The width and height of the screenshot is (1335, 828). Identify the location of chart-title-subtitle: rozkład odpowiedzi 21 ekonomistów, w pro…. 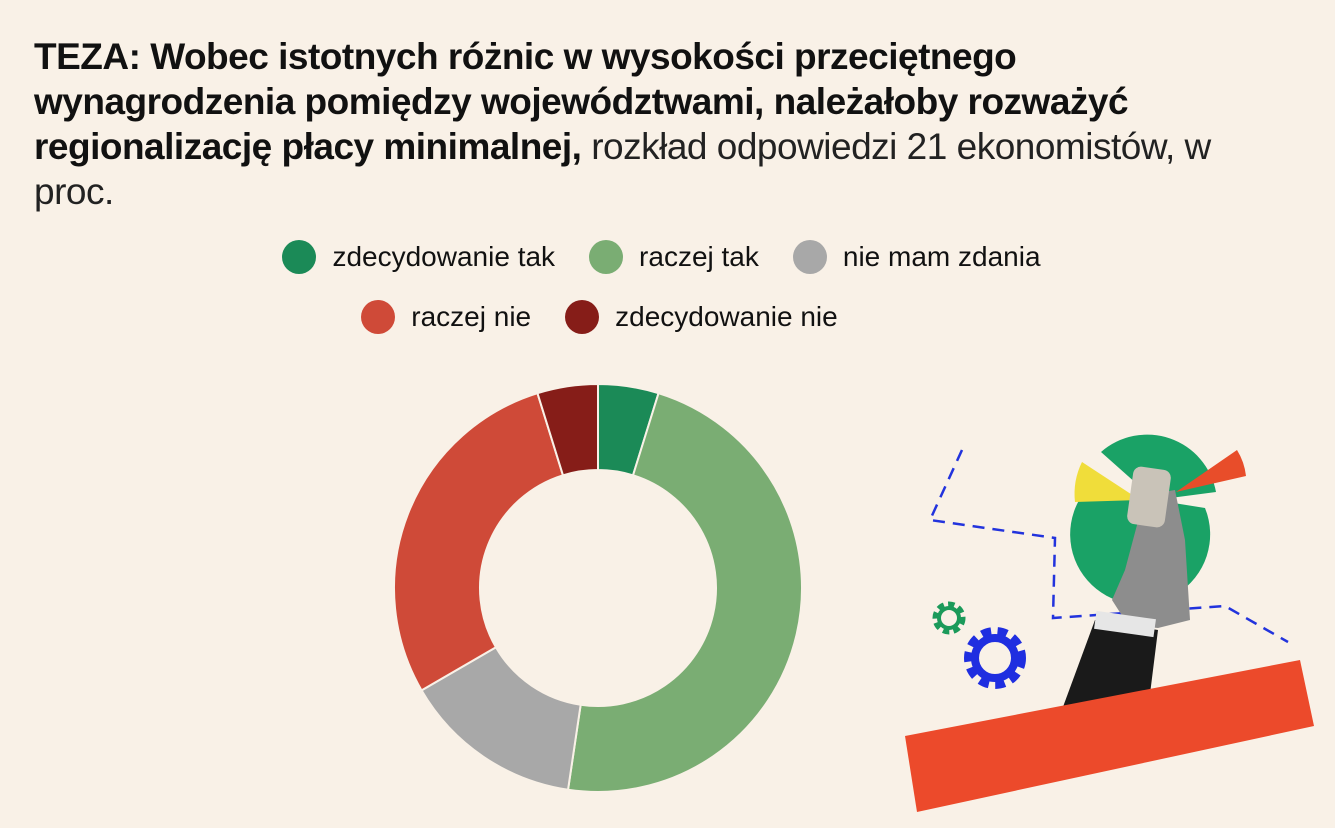
(622, 169).